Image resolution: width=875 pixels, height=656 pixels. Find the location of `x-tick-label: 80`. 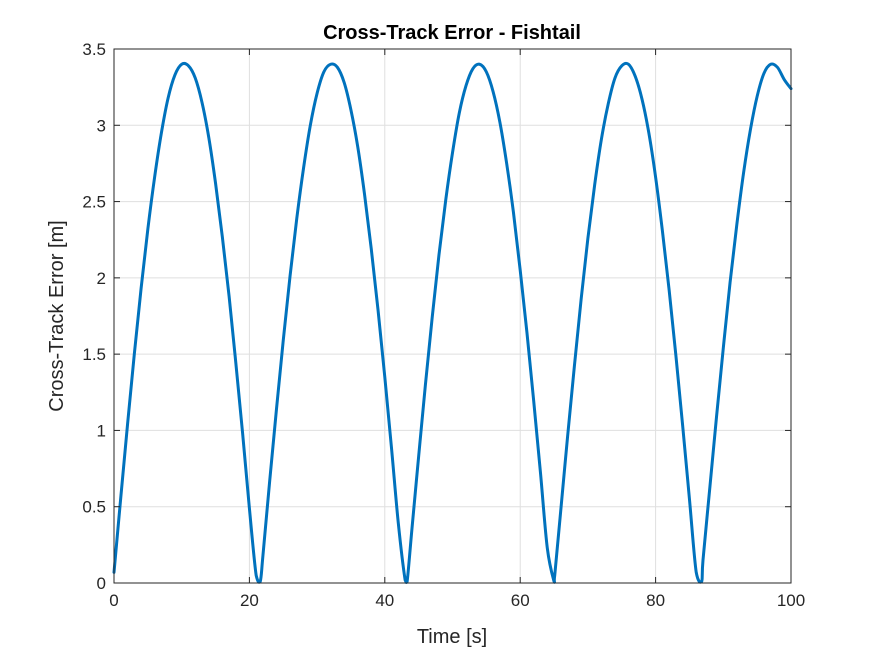

x-tick-label: 80 is located at coordinates (655, 600).